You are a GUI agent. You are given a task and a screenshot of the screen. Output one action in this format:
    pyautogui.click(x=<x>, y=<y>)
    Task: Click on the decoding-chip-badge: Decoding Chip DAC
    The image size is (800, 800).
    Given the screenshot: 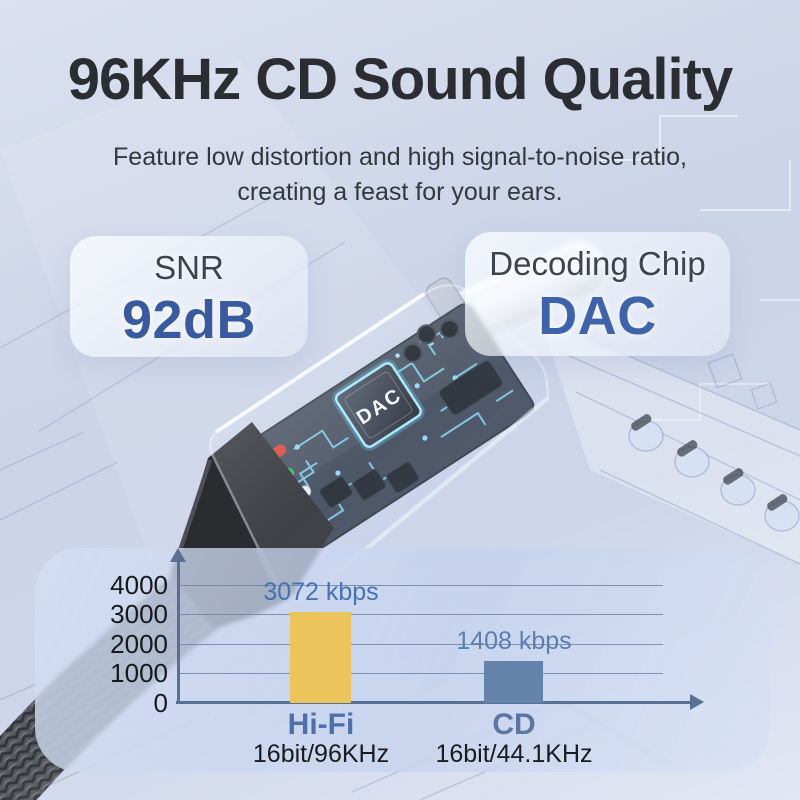 What is the action you would take?
    pyautogui.click(x=597, y=294)
    